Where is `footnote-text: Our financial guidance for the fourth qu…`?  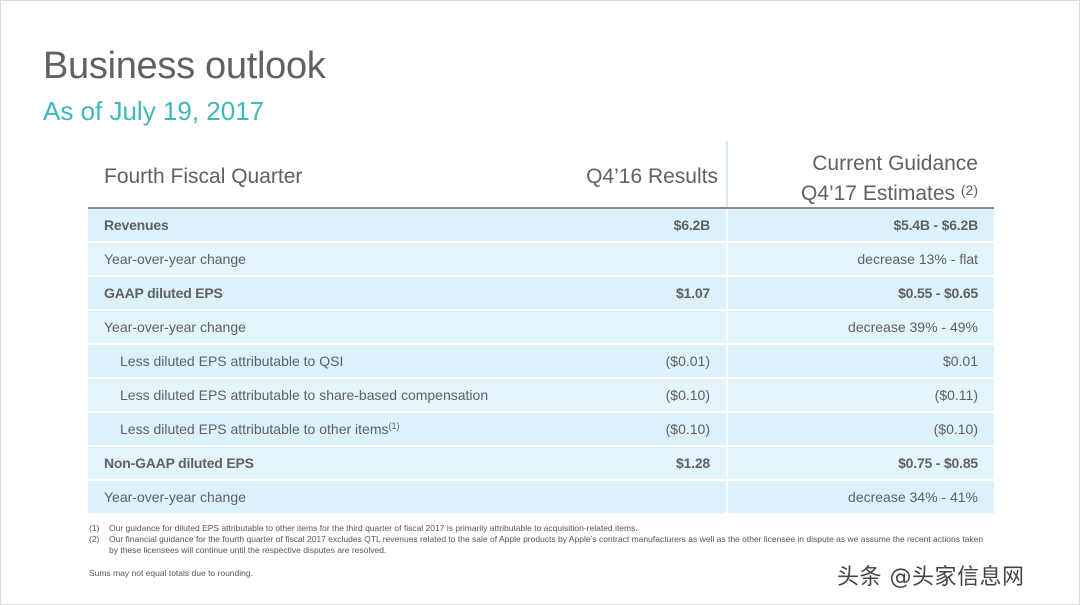
footnote-text: Our financial guidance for the fourth qu… is located at coordinates (546, 544).